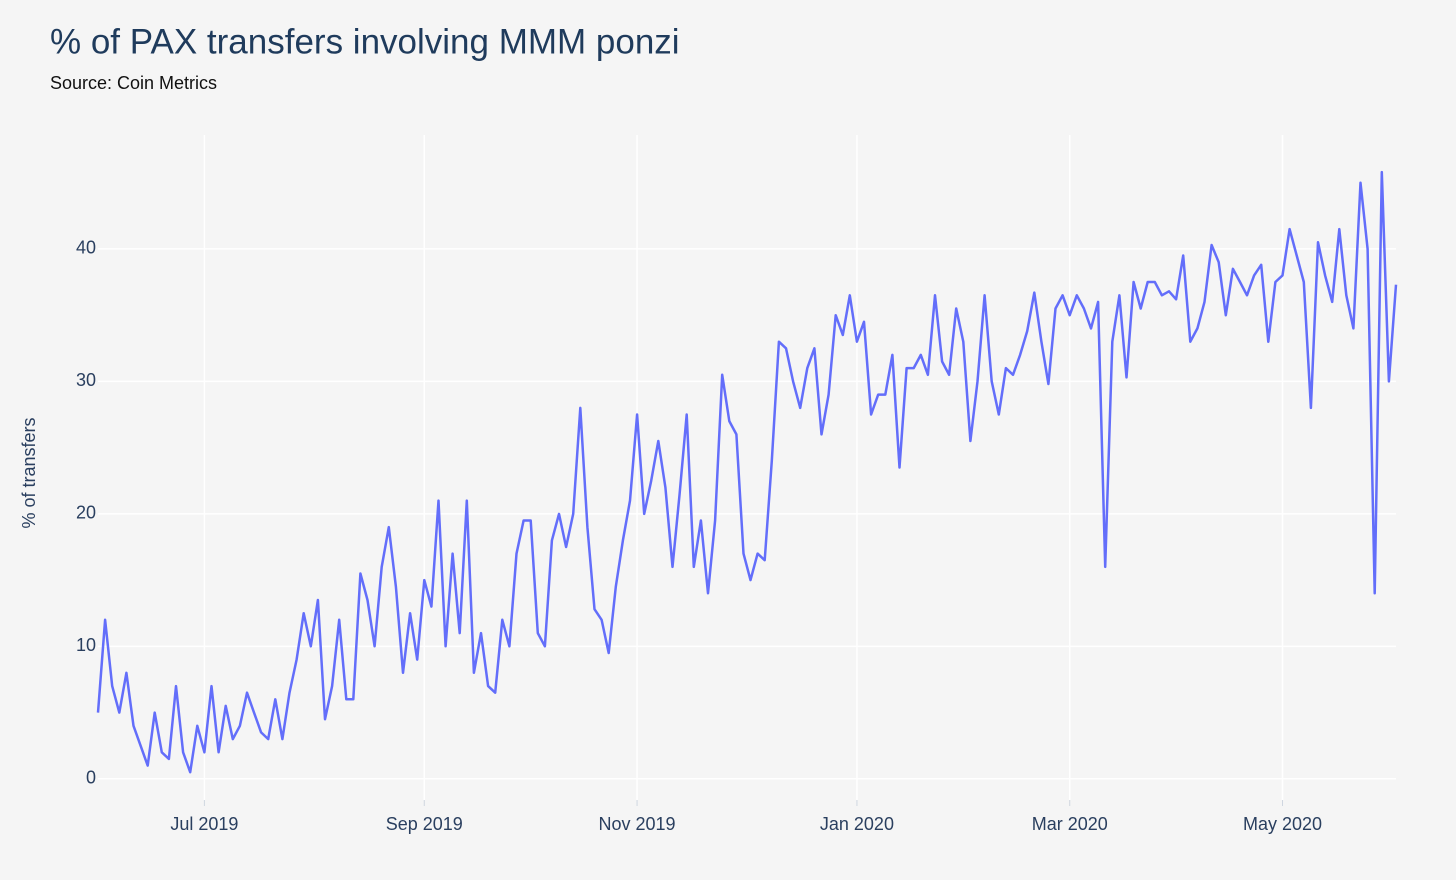 The width and height of the screenshot is (1456, 880). I want to click on y-axis-title: % of transfers, so click(29, 472).